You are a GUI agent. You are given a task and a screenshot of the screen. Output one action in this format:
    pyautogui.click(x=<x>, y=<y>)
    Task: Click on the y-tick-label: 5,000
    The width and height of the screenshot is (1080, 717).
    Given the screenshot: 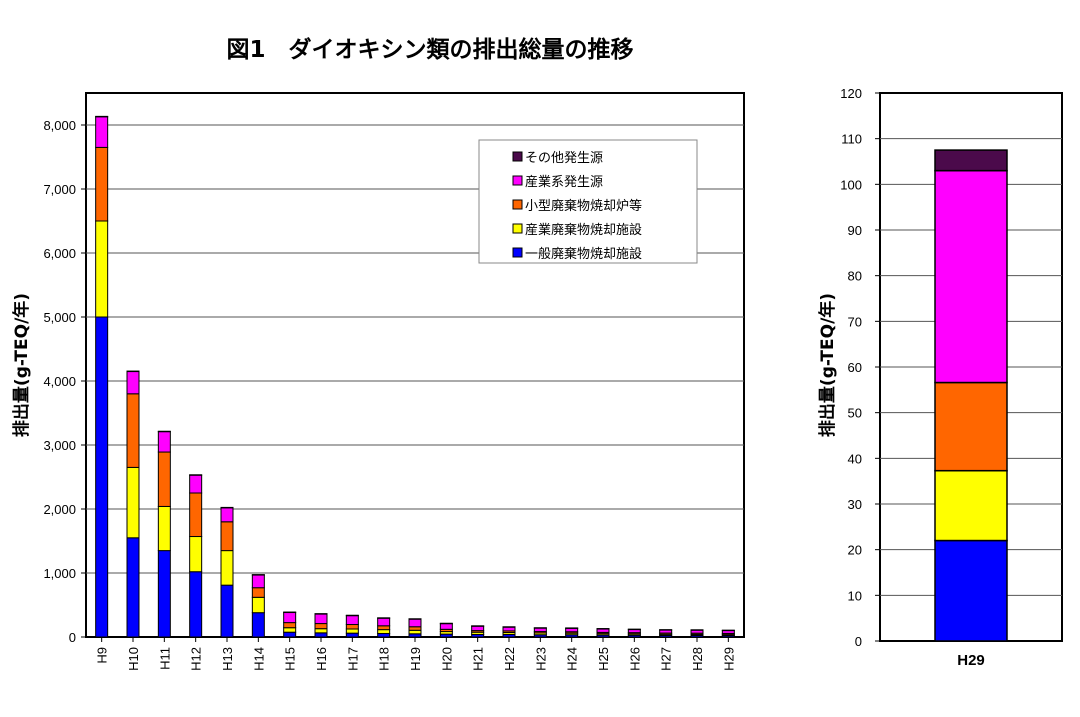 What is the action you would take?
    pyautogui.click(x=59, y=317)
    